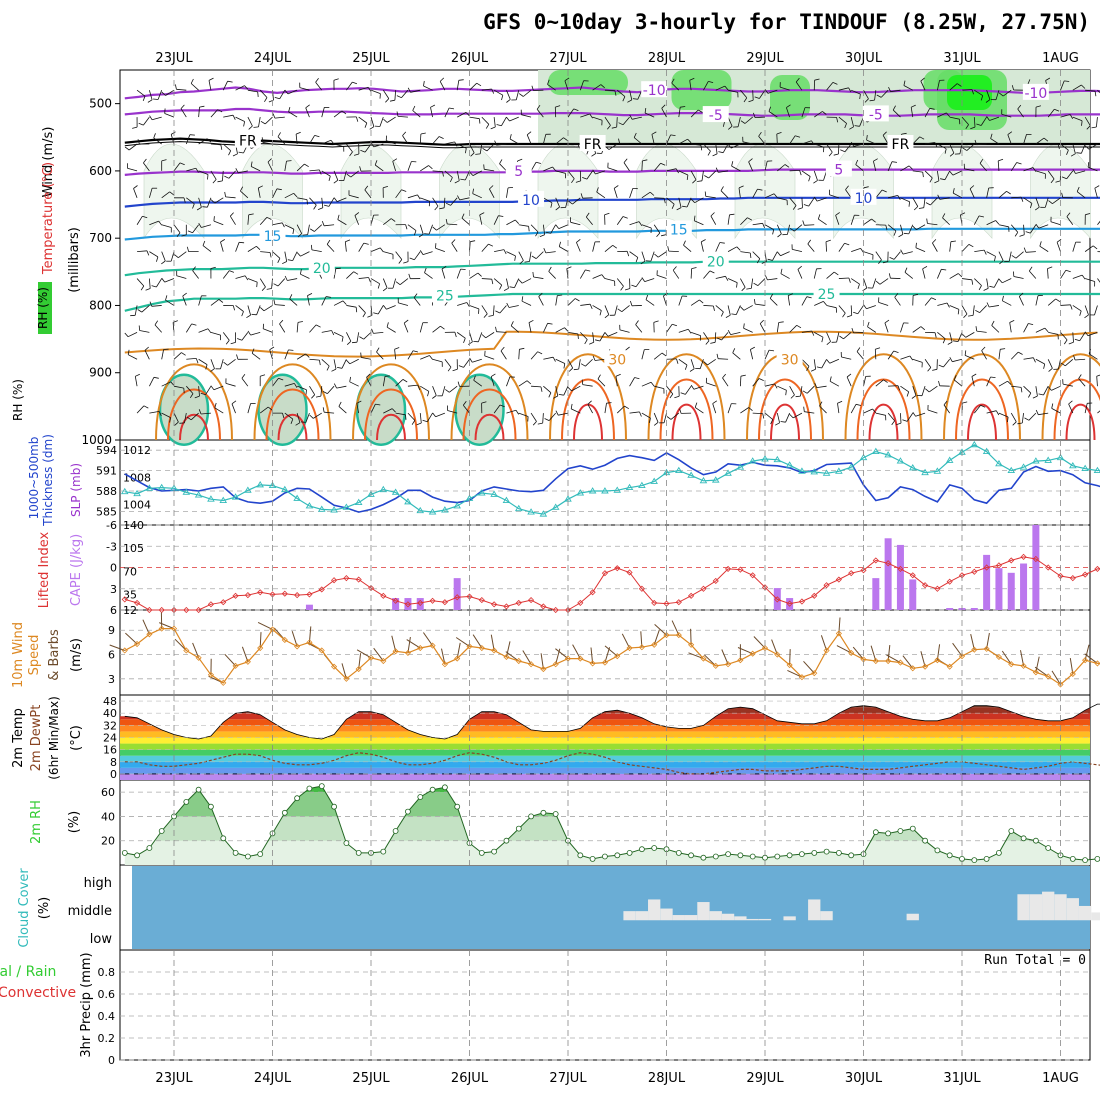 This screenshot has width=1100, height=1104. What do you see at coordinates (611, 907) in the screenshot?
I see `cloud-background` at bounding box center [611, 907].